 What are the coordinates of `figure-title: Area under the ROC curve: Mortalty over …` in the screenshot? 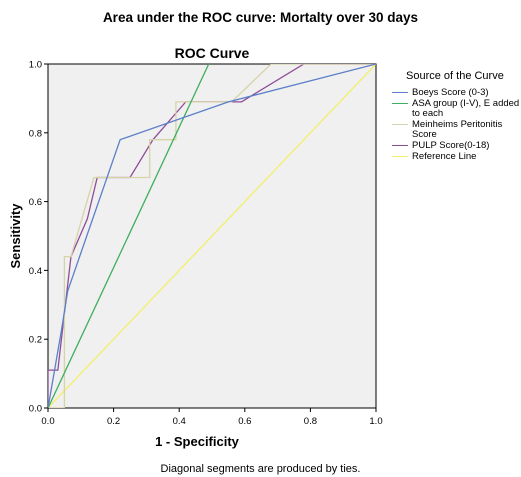 It's located at (260, 17).